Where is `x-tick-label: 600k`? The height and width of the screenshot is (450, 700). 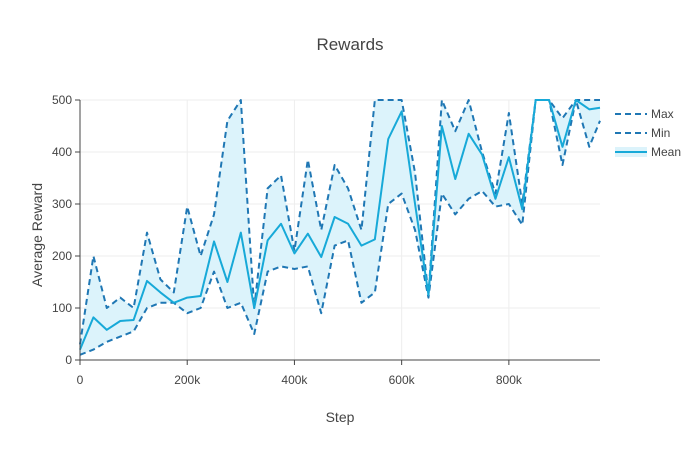
x-tick-label: 600k is located at coordinates (402, 380).